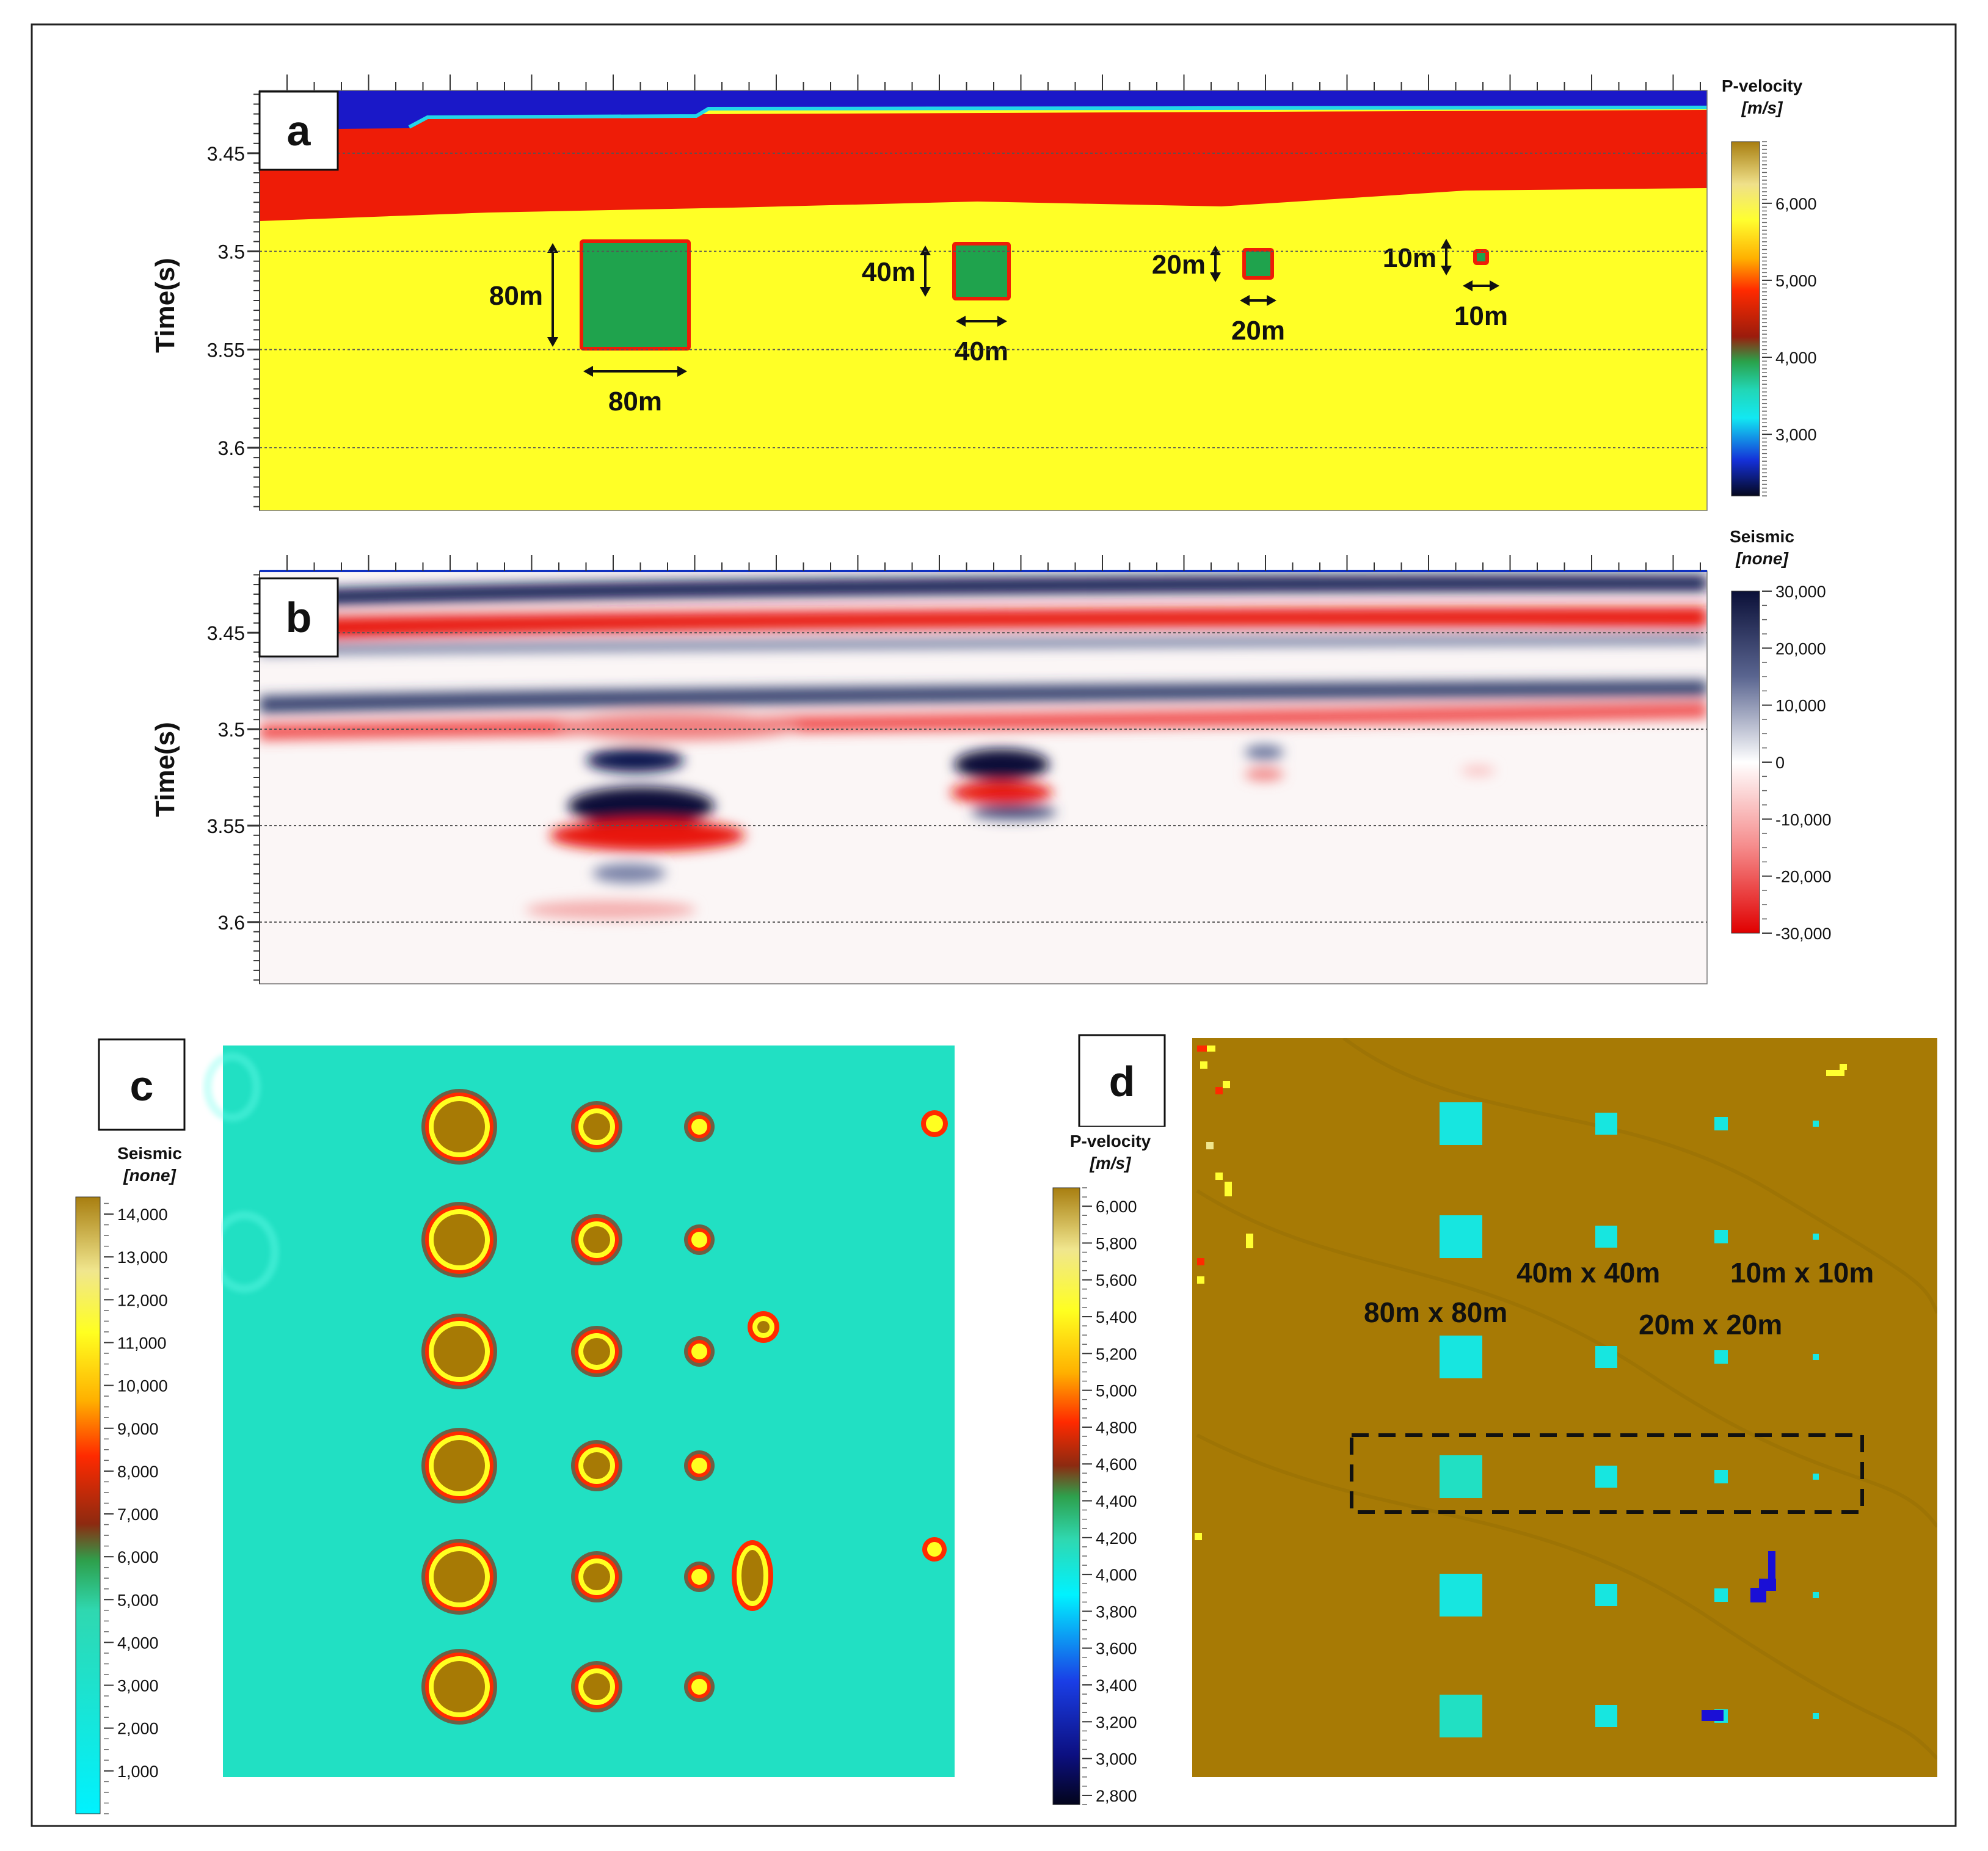 This screenshot has height=1851, width=1988. I want to click on anomaly-40m: 40m 40m, so click(936, 304).